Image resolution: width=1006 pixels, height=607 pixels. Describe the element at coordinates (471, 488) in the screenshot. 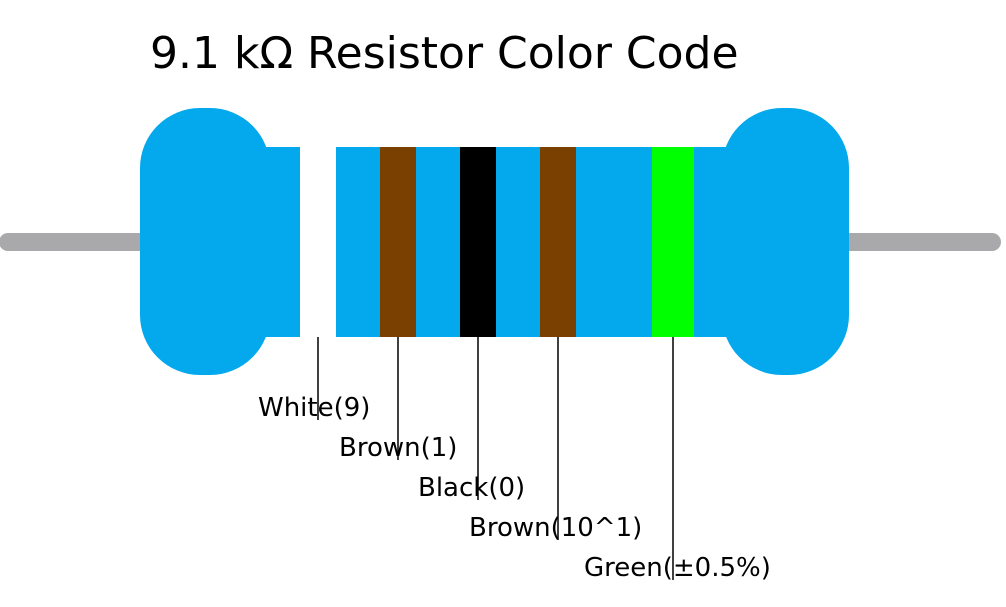

I see `band-label-black: Black(0)` at that location.